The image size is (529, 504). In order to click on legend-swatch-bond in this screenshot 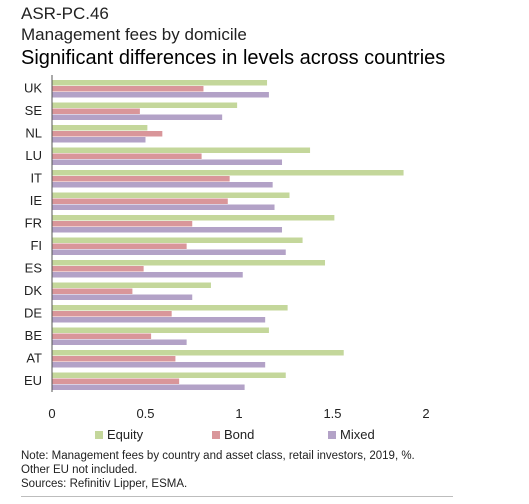, I will do `click(216, 435)`.